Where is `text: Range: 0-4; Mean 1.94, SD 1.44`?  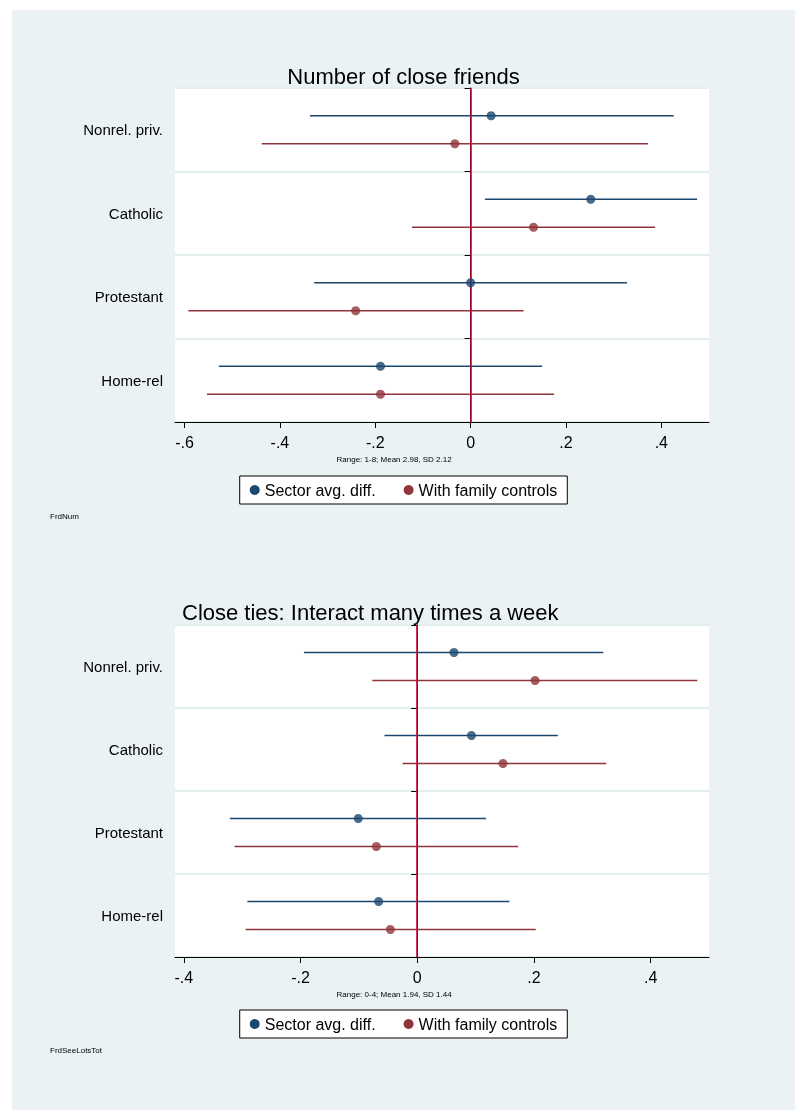 text: Range: 0-4; Mean 1.94, SD 1.44 is located at coordinates (394, 994).